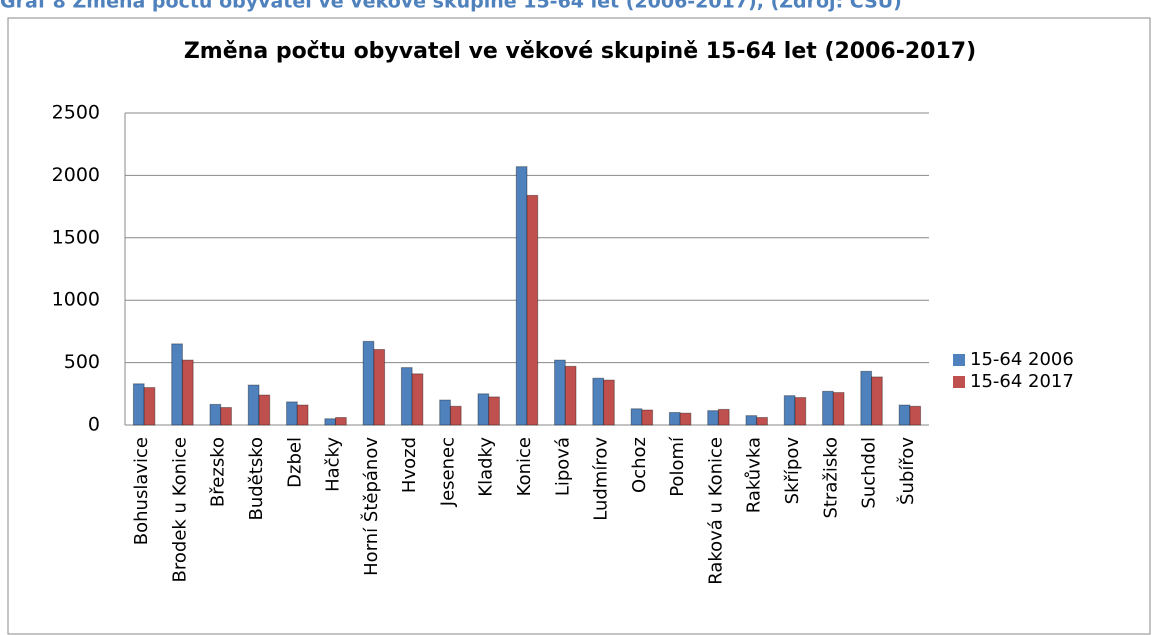 The width and height of the screenshot is (1153, 635). I want to click on x-tick-label: Horní Štěpánov, so click(371, 506).